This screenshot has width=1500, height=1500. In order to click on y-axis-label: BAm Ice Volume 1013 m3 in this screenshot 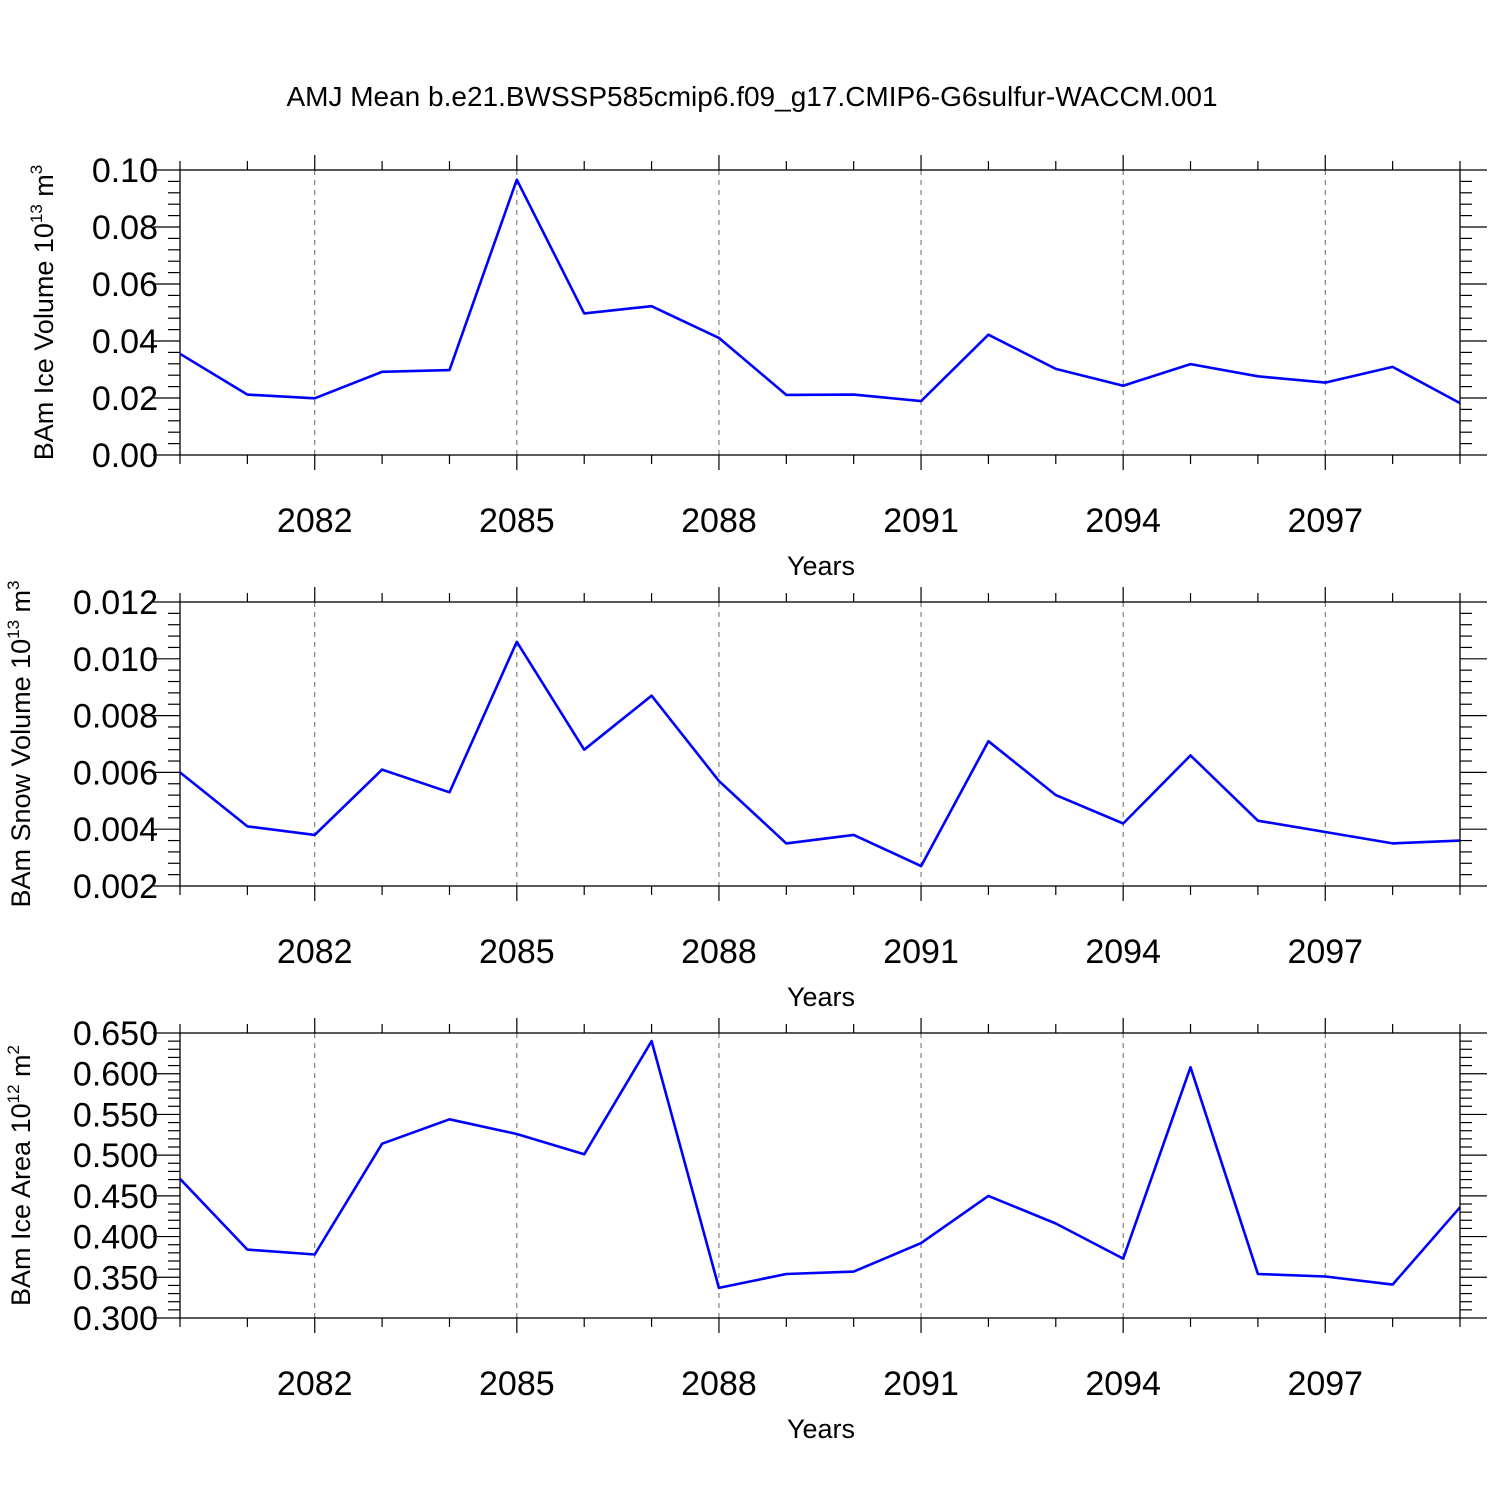, I will do `click(43, 313)`.